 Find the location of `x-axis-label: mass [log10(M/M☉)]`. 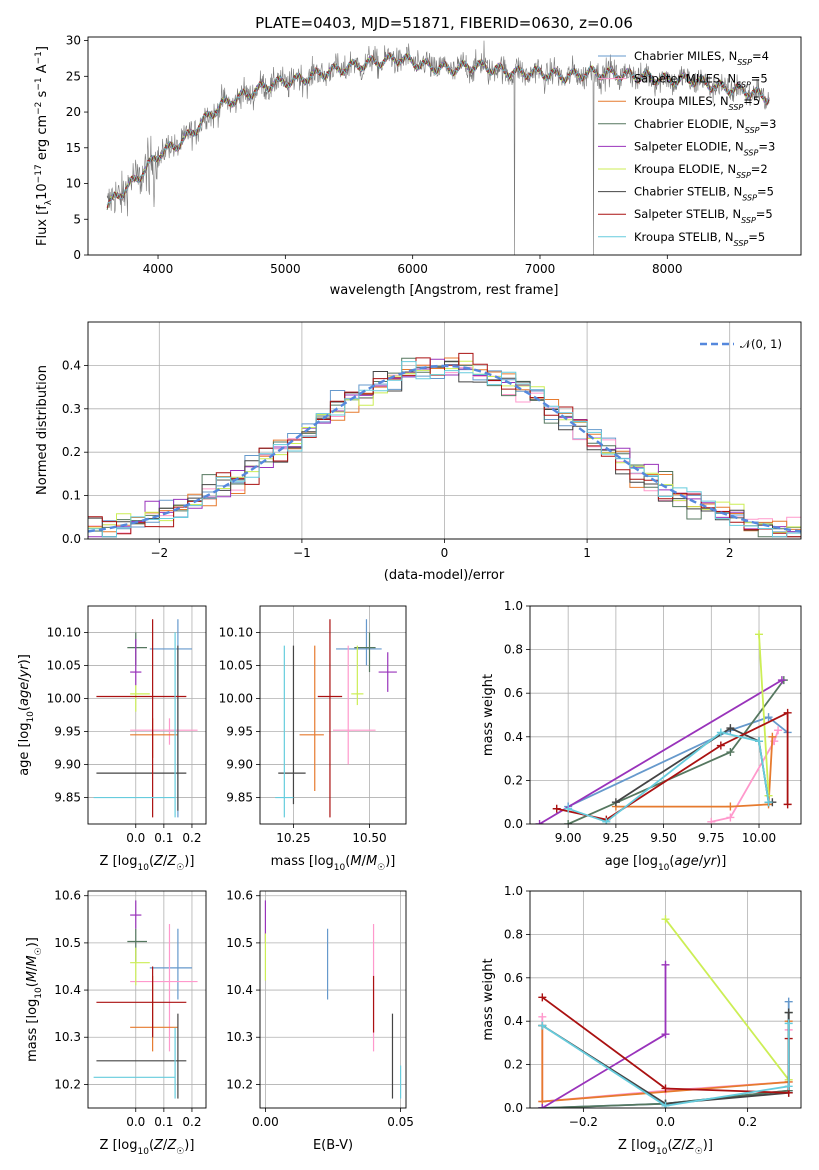

x-axis-label: mass [log10(M/M☉)] is located at coordinates (333, 863).